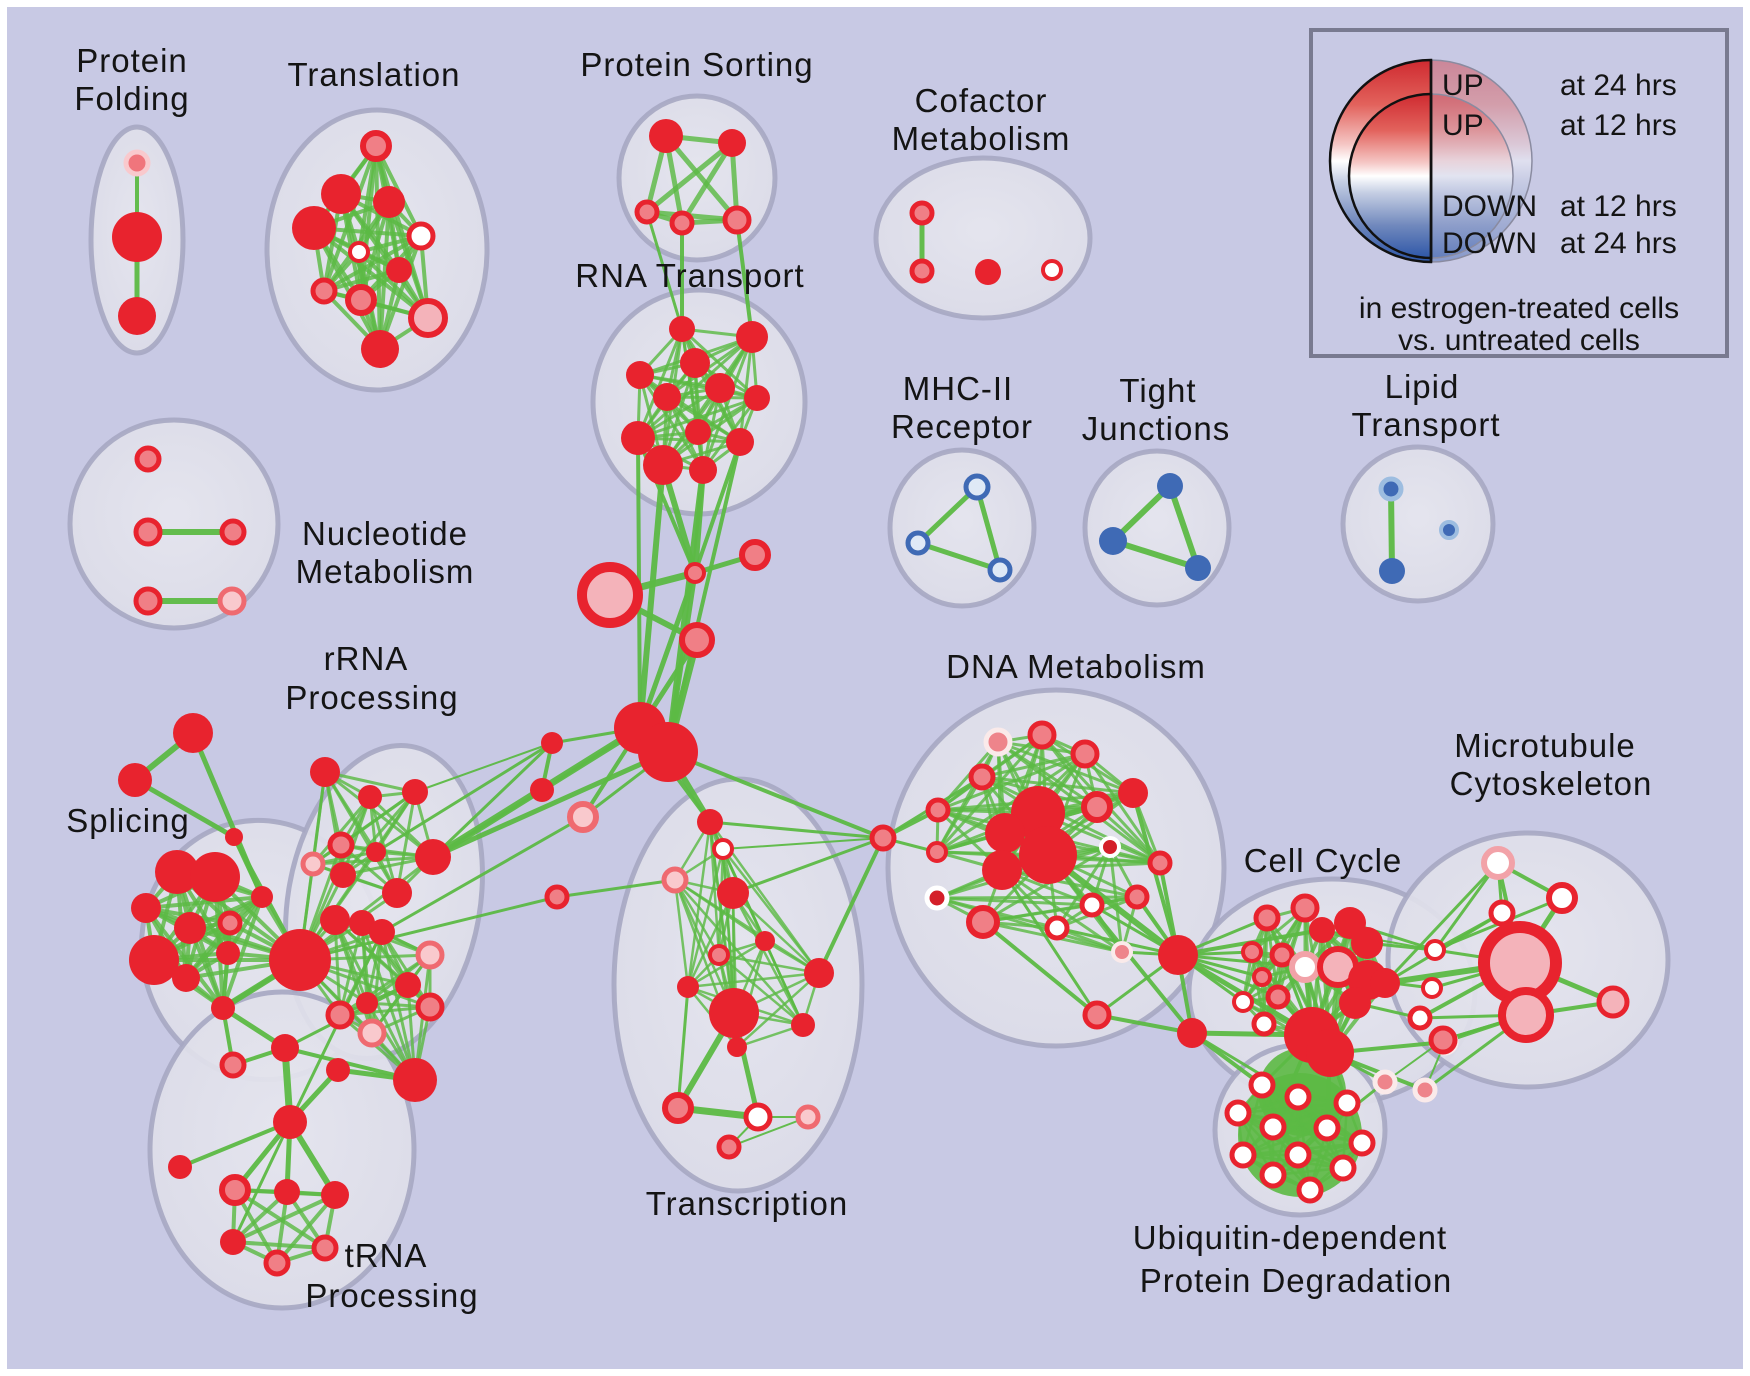 This screenshot has width=1750, height=1376. What do you see at coordinates (1422, 386) in the screenshot?
I see `cluster-label-lipid-transport: Lipid` at bounding box center [1422, 386].